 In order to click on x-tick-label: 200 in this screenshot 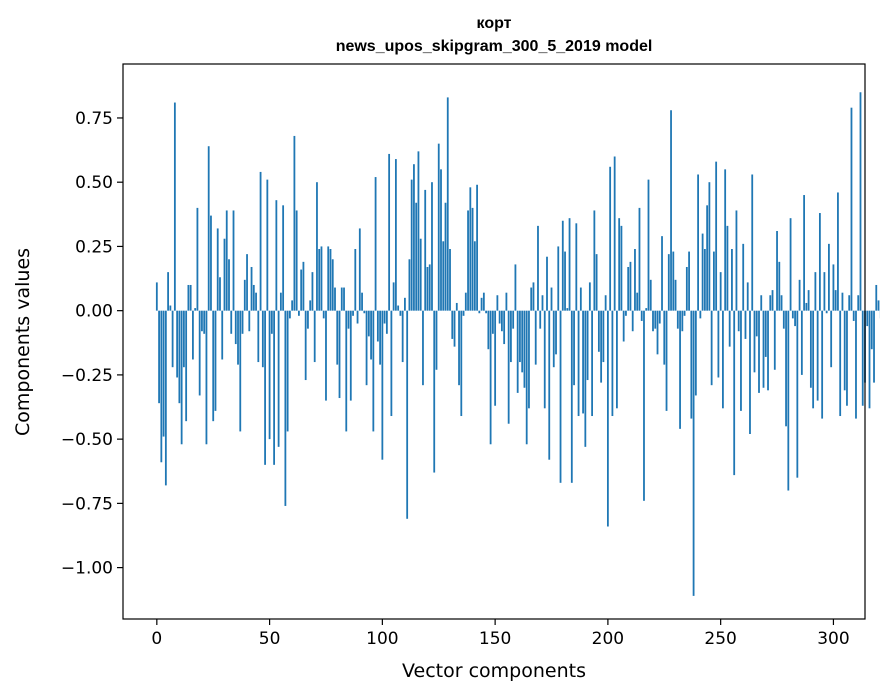, I will do `click(608, 639)`.